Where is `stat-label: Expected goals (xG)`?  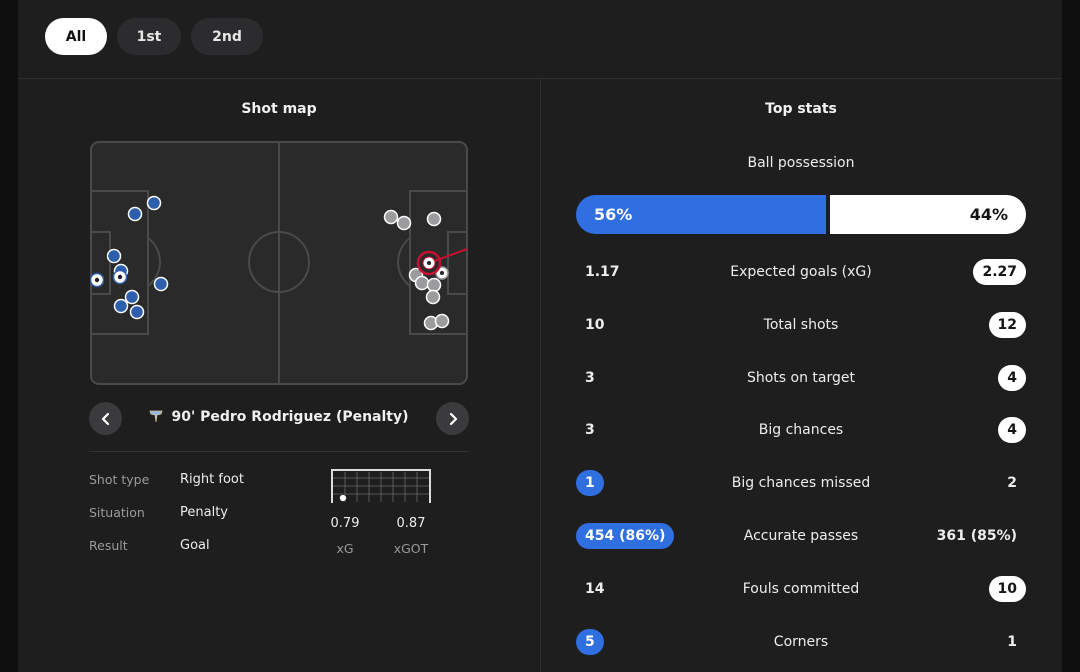
stat-label: Expected goals (xG) is located at coordinates (801, 272).